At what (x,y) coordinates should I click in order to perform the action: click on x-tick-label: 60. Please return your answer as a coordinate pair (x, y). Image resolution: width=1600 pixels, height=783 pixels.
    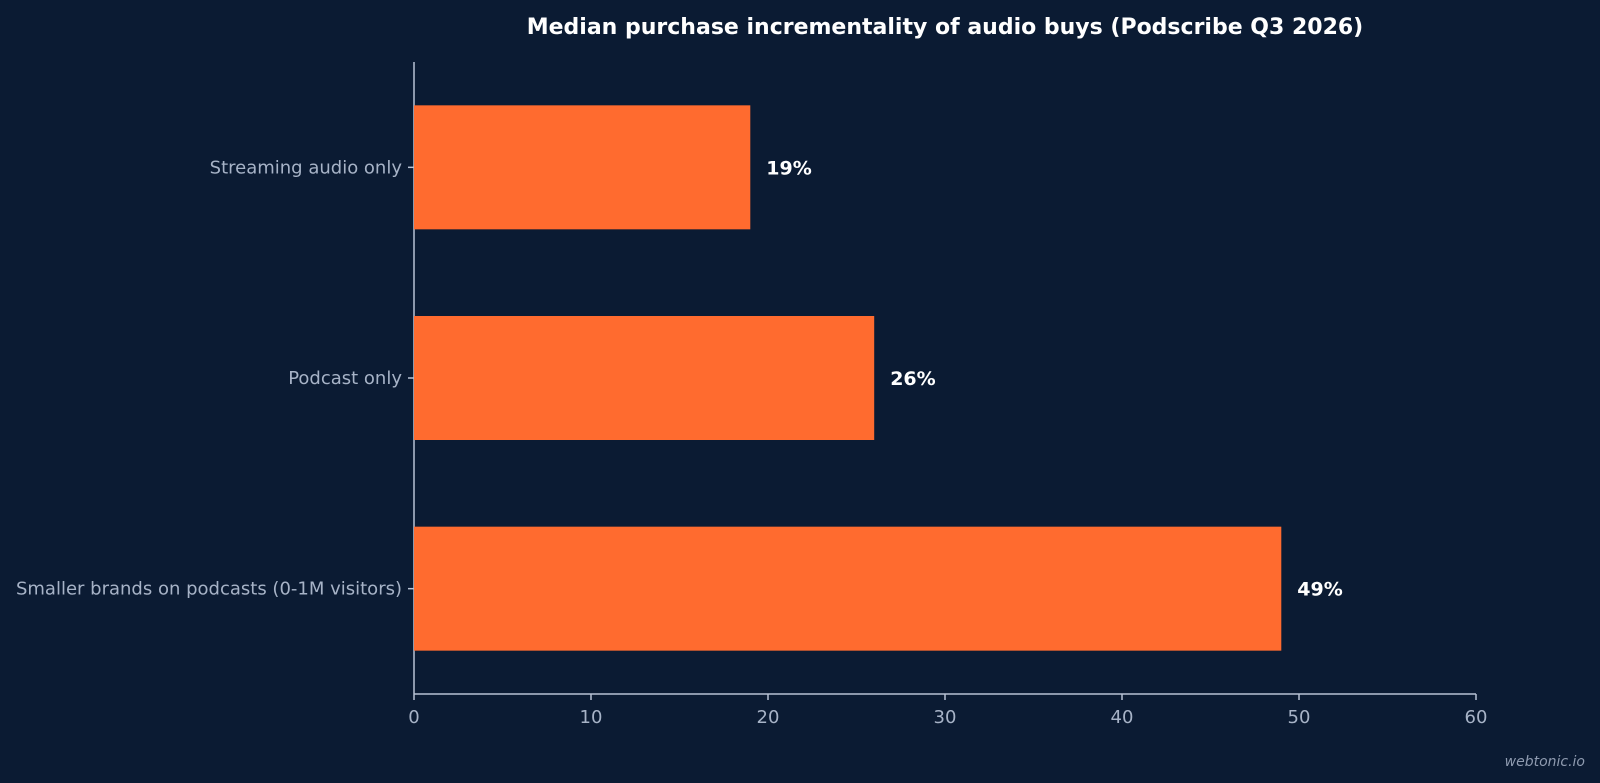
    Looking at the image, I should click on (1476, 717).